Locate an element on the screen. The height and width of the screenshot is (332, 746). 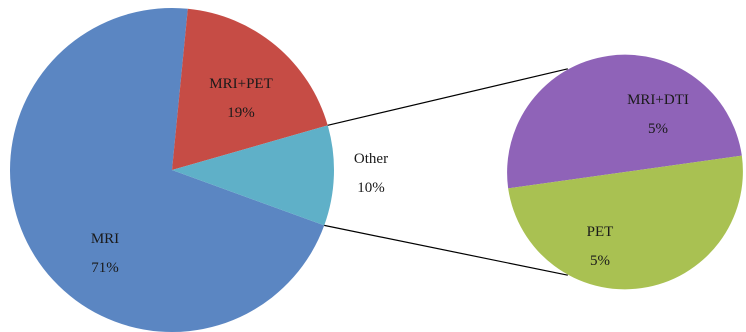
mri-plus-pet-percent-label: 19% is located at coordinates (241, 113).